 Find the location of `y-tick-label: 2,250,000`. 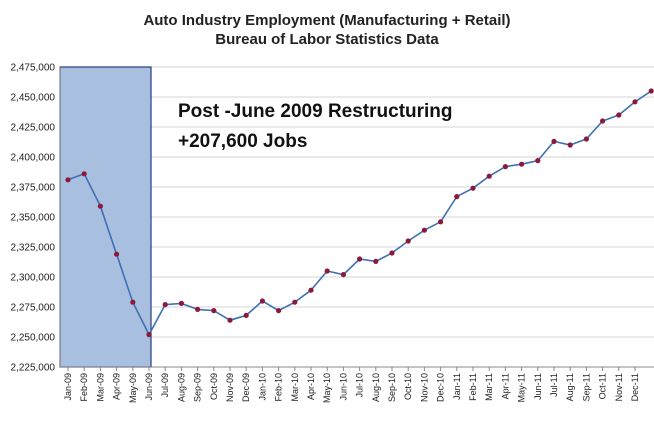

y-tick-label: 2,250,000 is located at coordinates (33, 338).